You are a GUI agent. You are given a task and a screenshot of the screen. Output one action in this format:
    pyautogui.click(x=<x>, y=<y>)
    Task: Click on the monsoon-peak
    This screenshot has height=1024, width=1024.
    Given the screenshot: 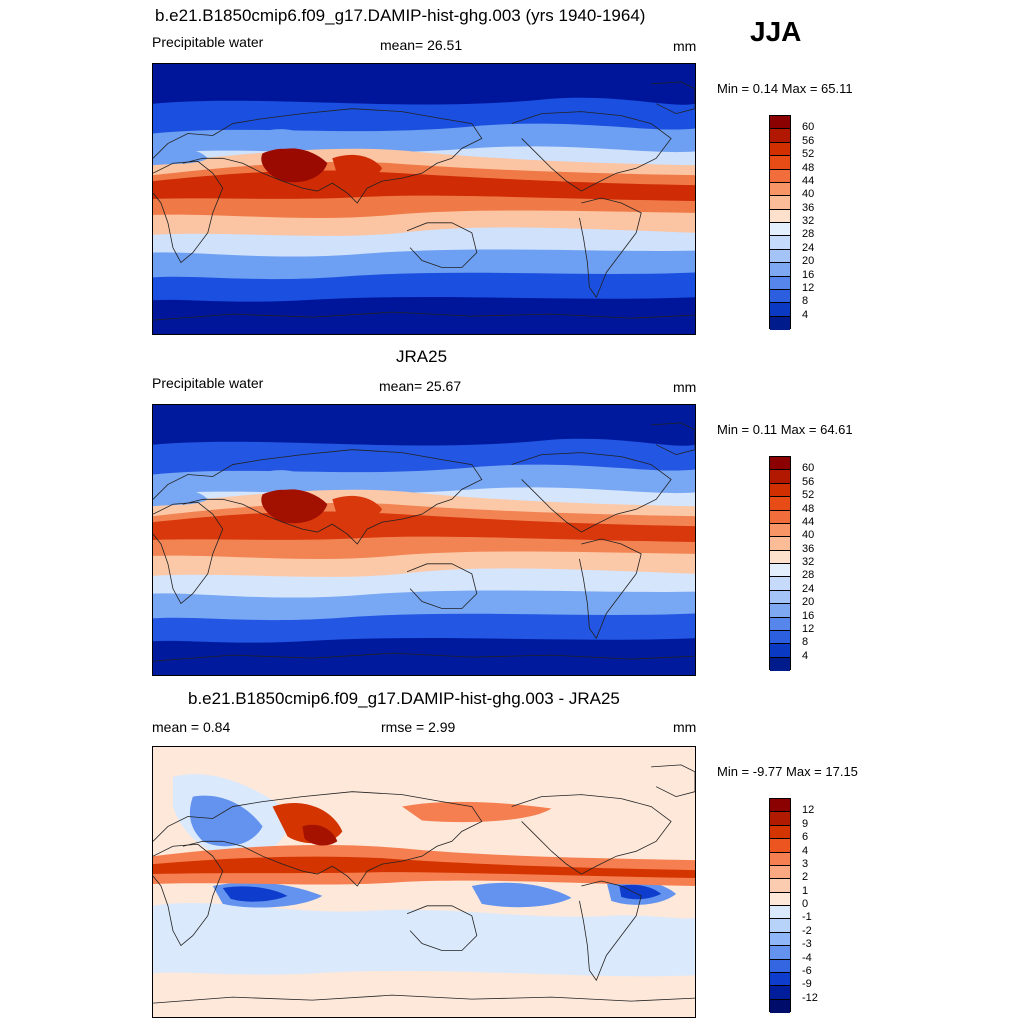 What is the action you would take?
    pyautogui.click(x=294, y=165)
    